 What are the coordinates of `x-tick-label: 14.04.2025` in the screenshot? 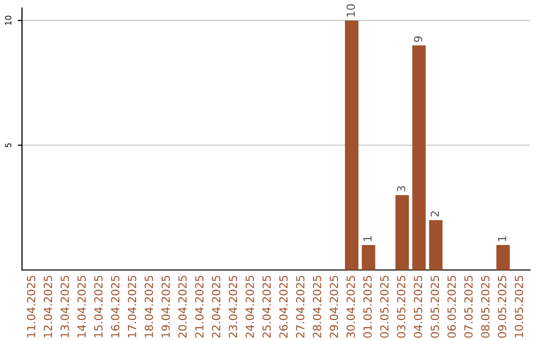 It's located at (81, 307).